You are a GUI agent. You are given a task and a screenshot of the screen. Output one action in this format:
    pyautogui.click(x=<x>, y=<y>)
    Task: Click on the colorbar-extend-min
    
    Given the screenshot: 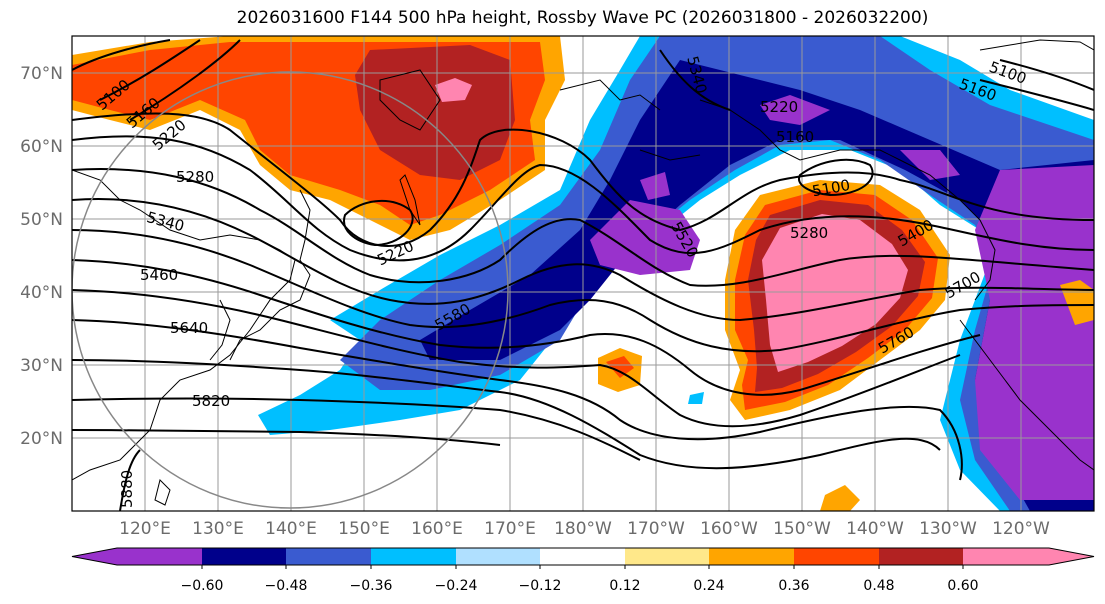 What is the action you would take?
    pyautogui.click(x=137, y=556)
    